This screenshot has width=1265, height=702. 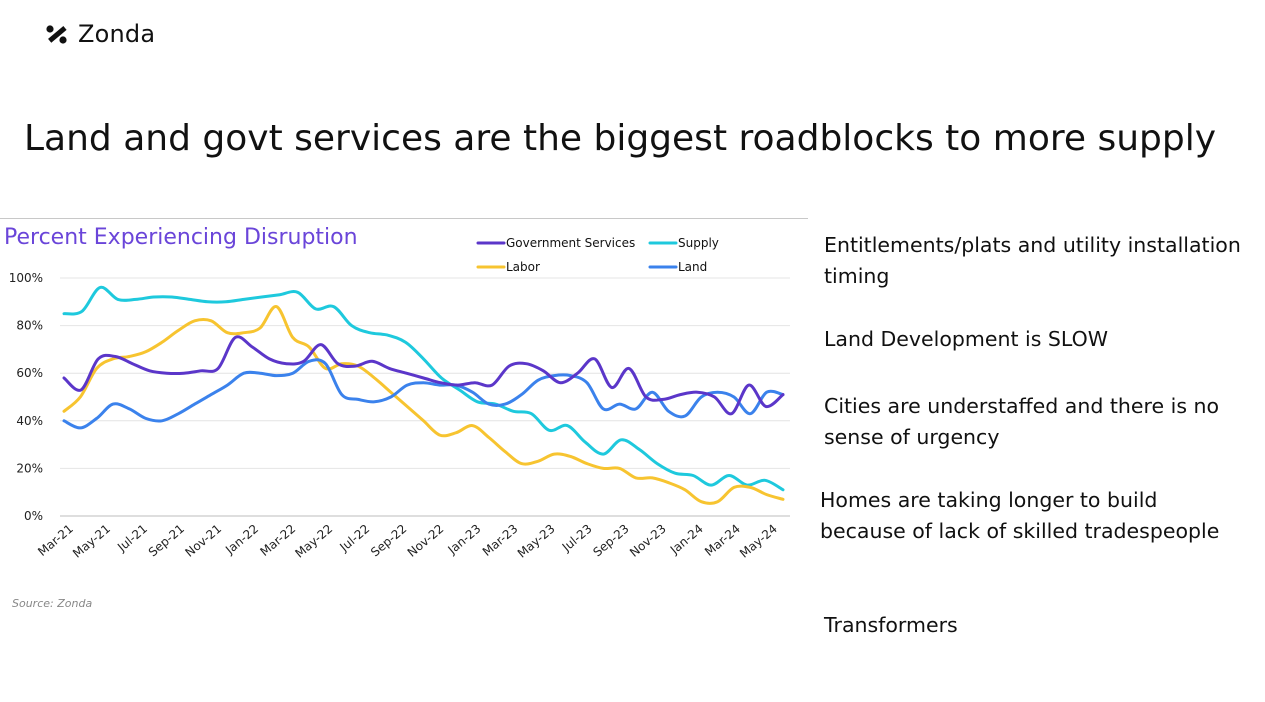 I want to click on y-tick-label: 60%, so click(x=29, y=373).